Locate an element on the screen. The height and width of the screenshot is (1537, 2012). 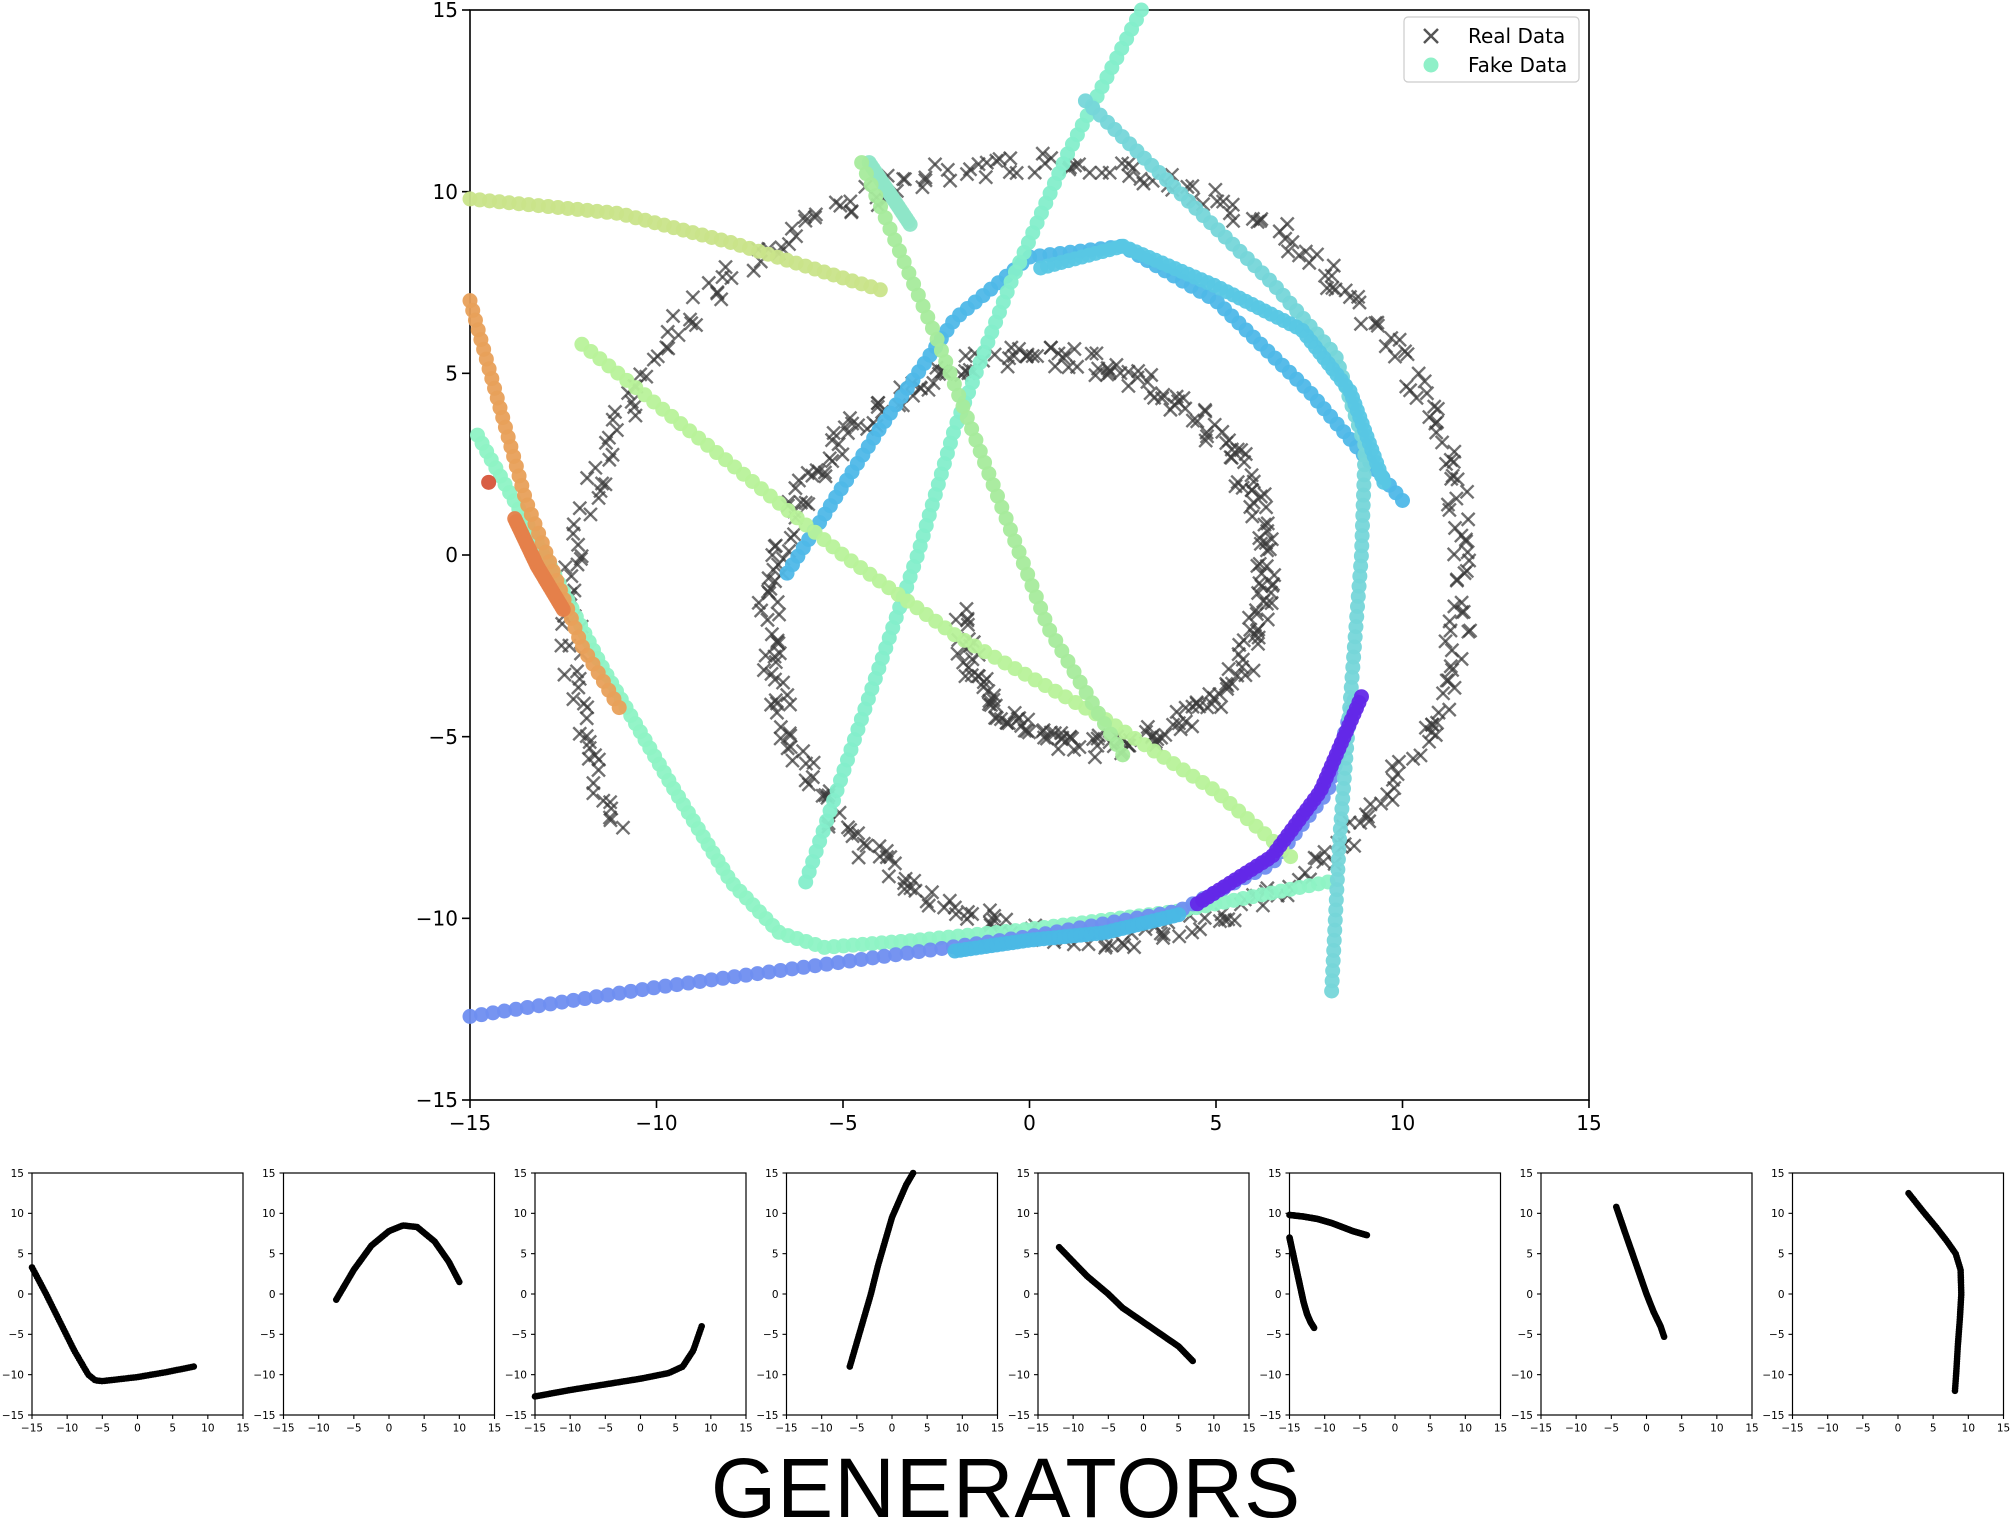
panel-x-tick-label: 5 is located at coordinates (1681, 1429).